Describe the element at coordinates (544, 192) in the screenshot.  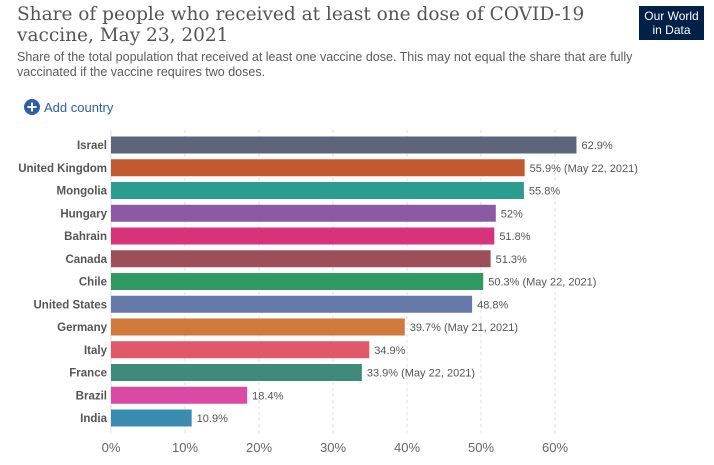
I see `value-label: 55.8%` at that location.